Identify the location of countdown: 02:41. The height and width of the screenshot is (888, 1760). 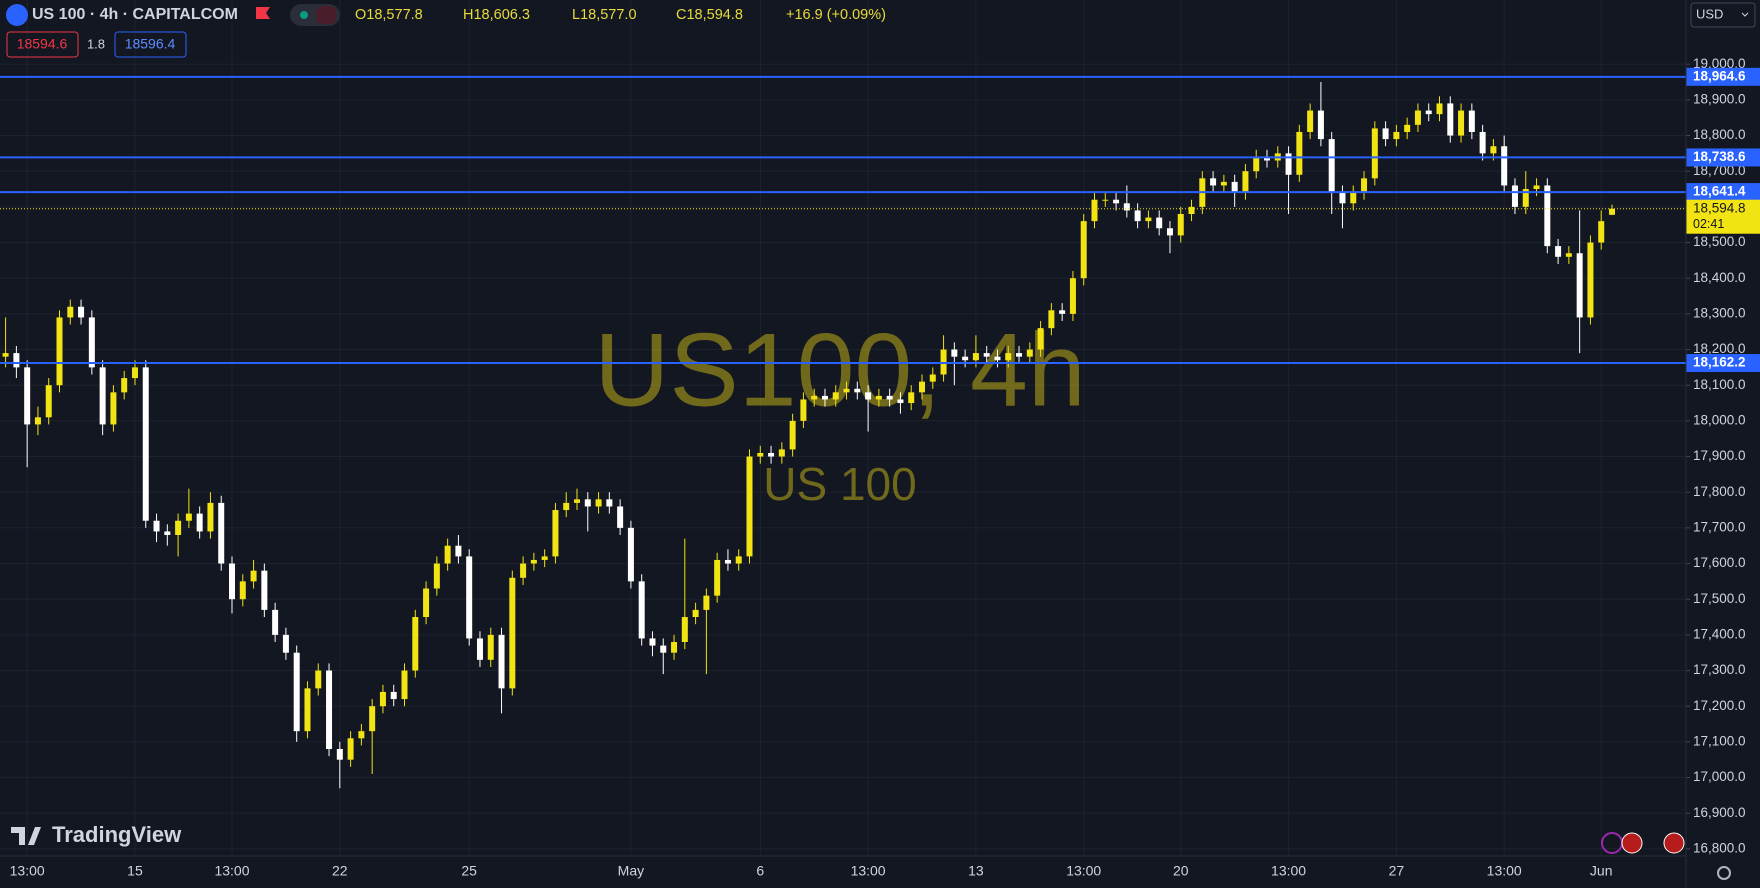
(1708, 224).